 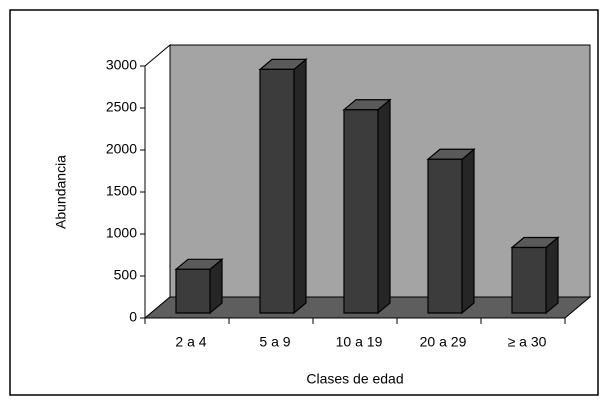 I want to click on y-tick-label: 1000, so click(x=121, y=233).